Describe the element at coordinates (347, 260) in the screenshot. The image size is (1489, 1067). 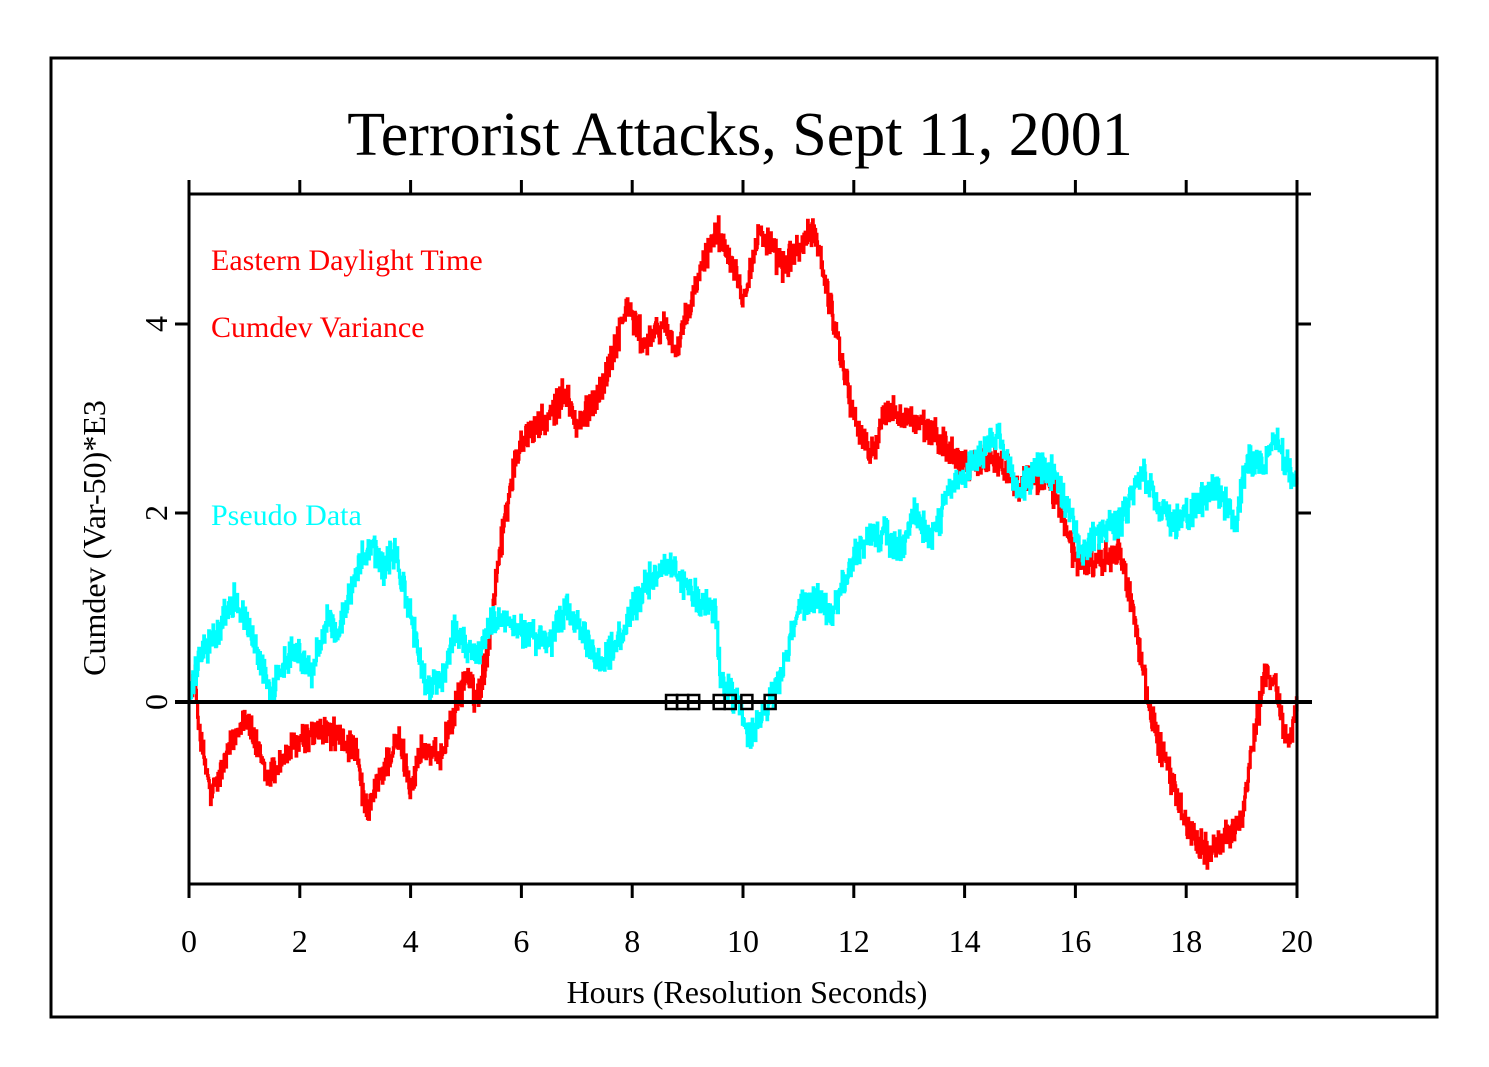
I see `annotation-eastern-daylight-time: Eastern Daylight Time` at that location.